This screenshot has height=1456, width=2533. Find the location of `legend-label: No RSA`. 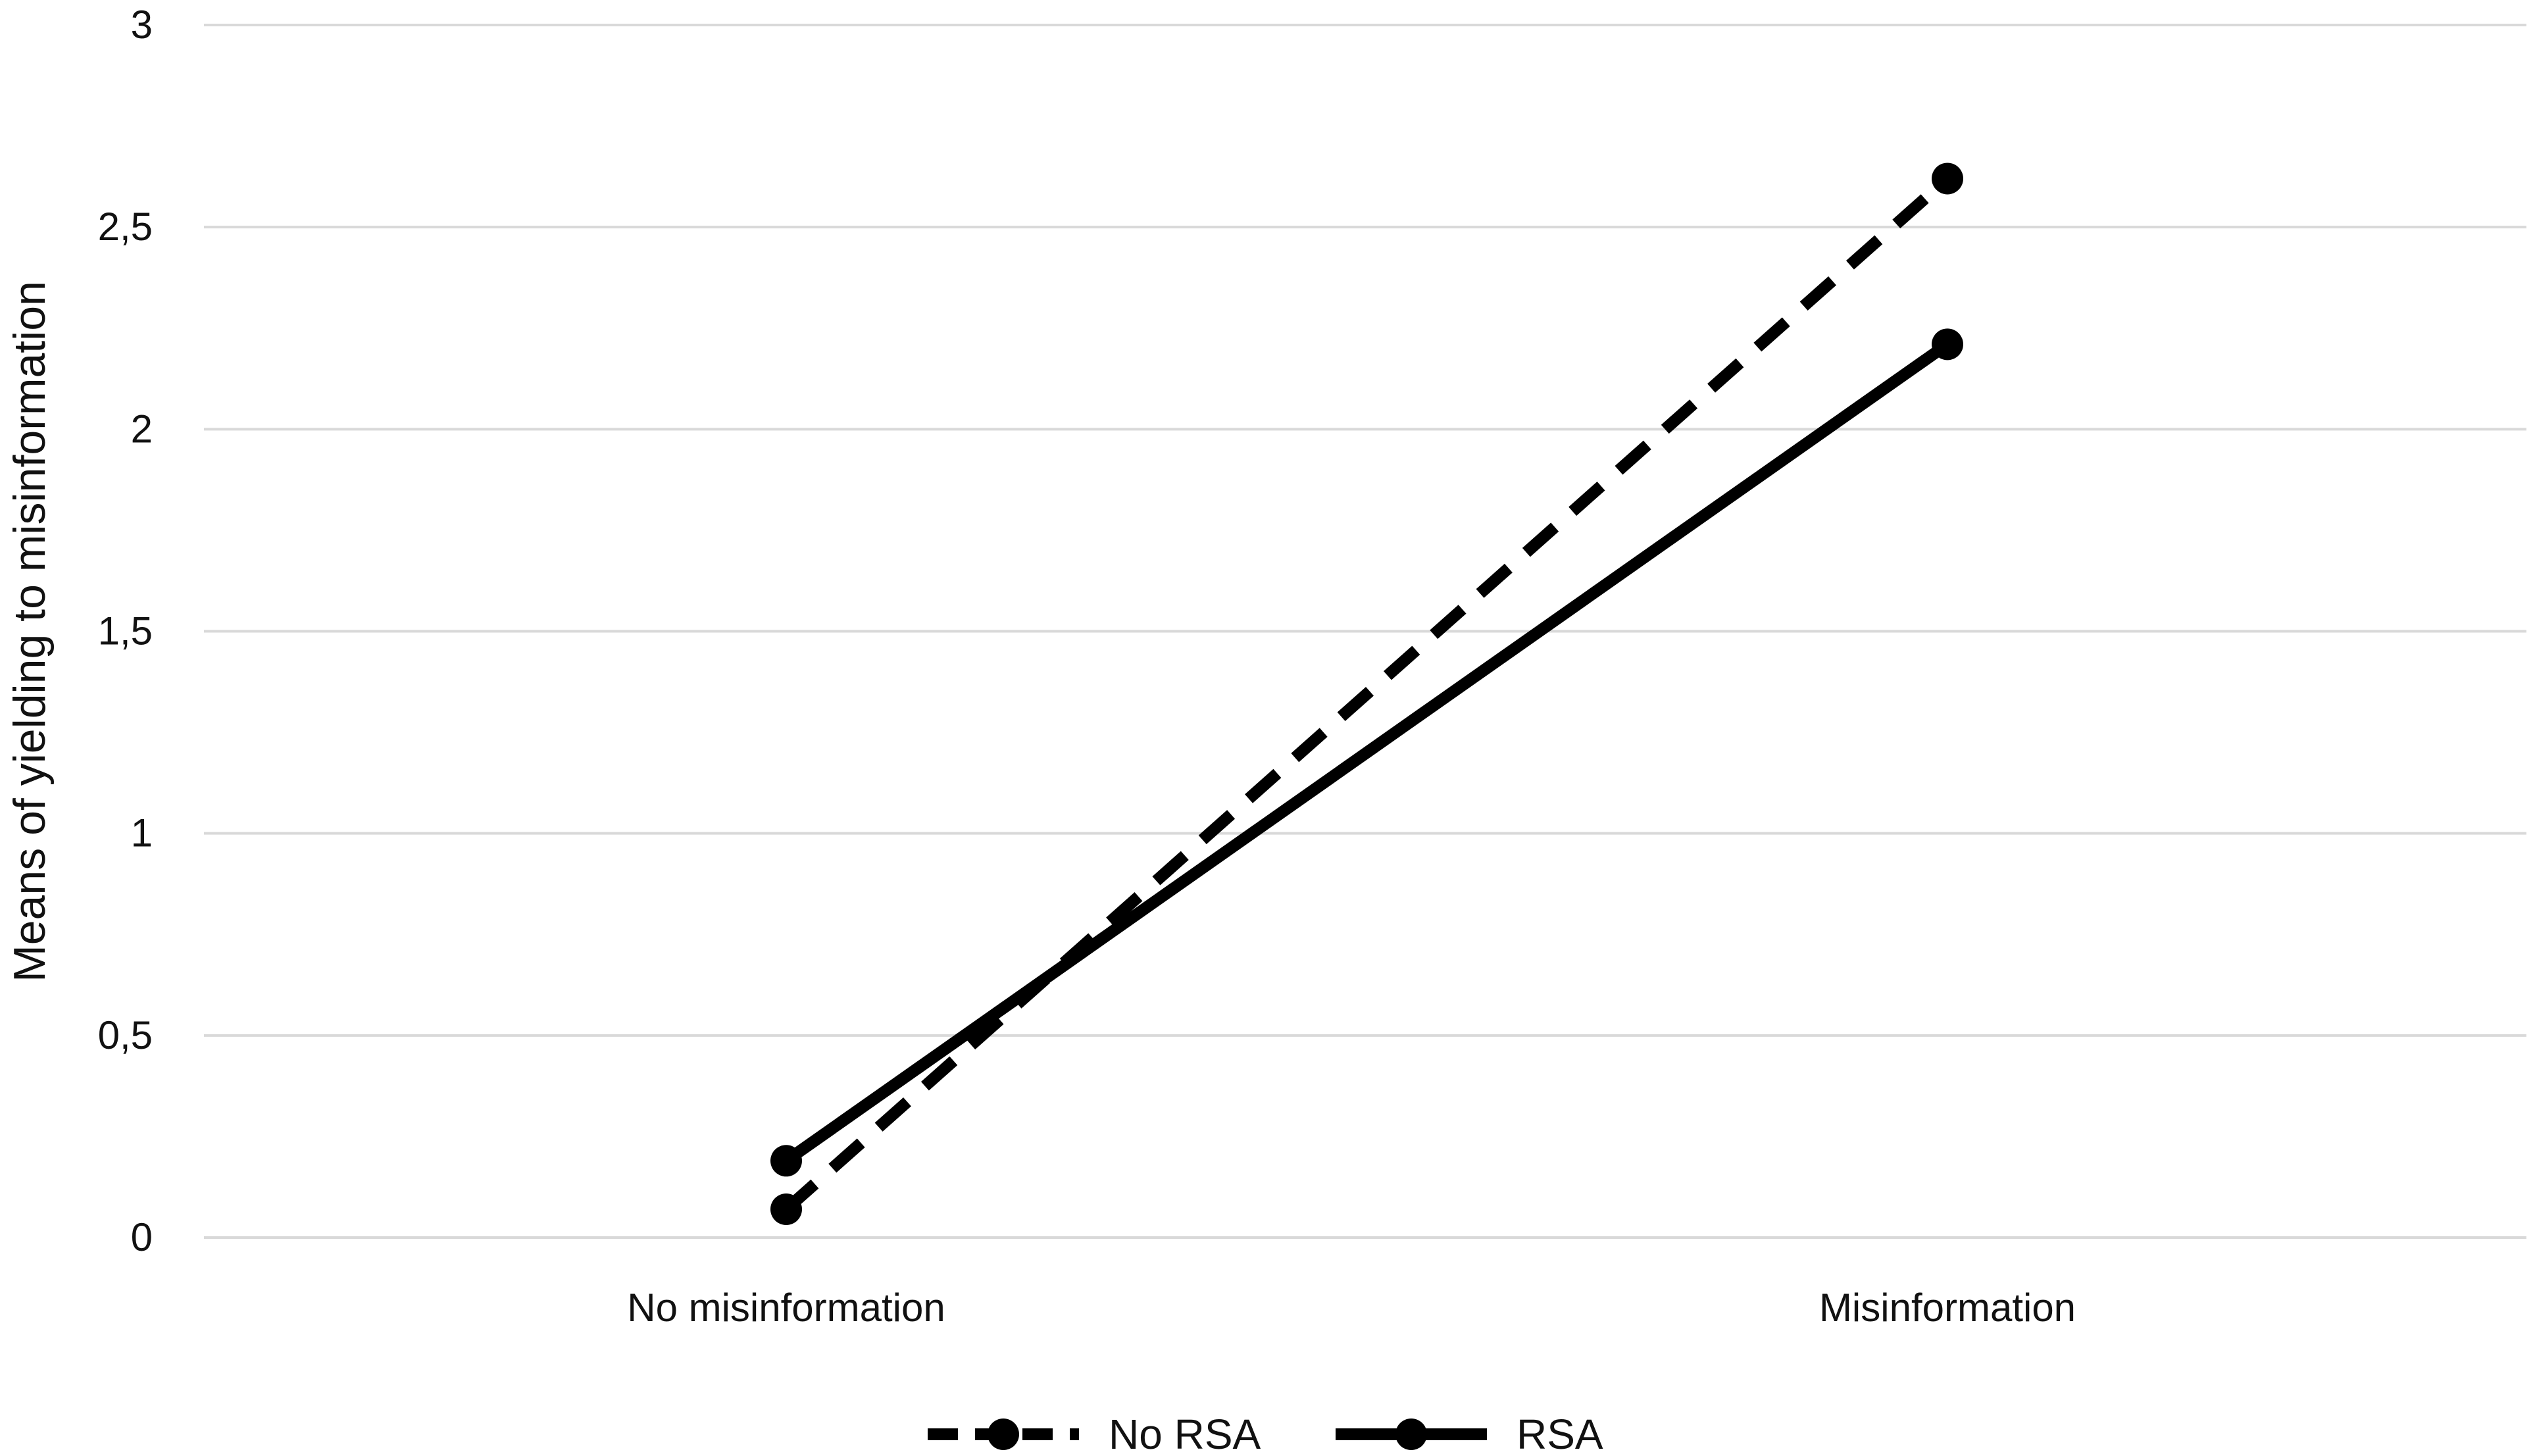

legend-label: No RSA is located at coordinates (1185, 1433).